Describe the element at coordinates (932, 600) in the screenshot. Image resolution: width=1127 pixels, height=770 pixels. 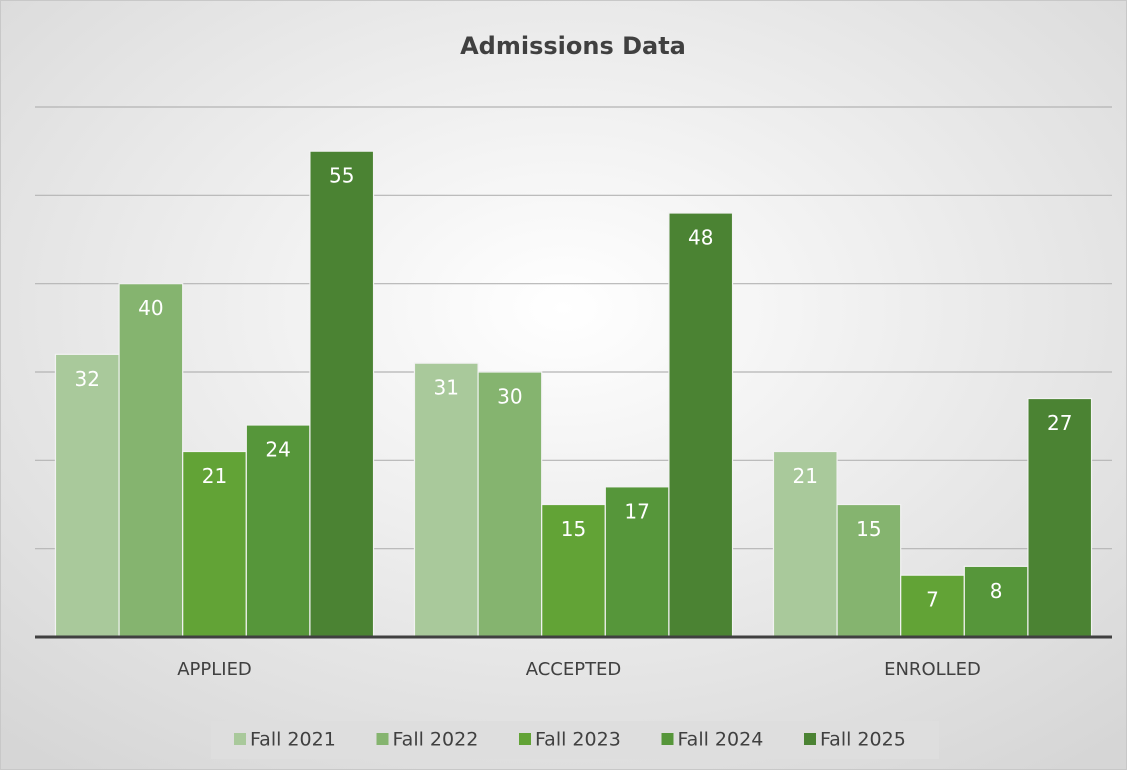
I see `value-label: 7` at that location.